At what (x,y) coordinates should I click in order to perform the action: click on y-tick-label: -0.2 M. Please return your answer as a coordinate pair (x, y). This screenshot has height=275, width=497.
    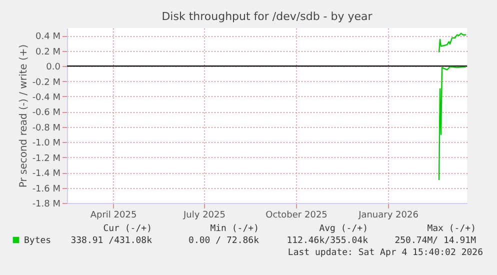
    Looking at the image, I should click on (46, 83).